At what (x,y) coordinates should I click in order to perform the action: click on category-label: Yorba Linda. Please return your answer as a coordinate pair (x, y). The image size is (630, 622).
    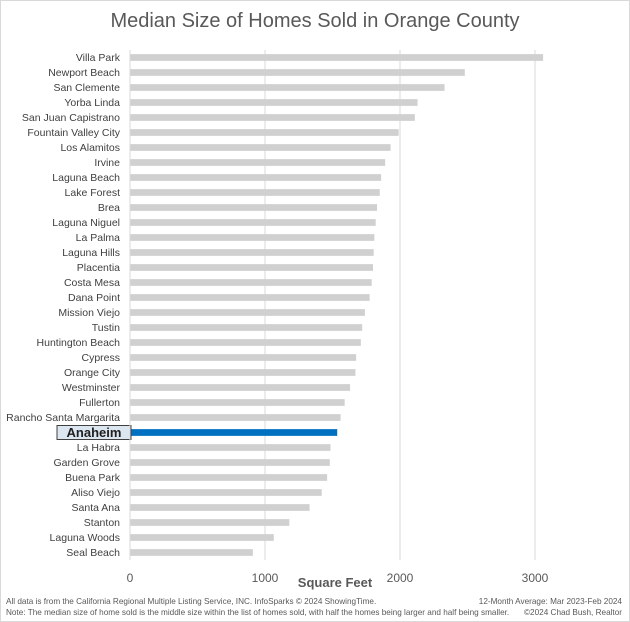
    Looking at the image, I should click on (92, 103).